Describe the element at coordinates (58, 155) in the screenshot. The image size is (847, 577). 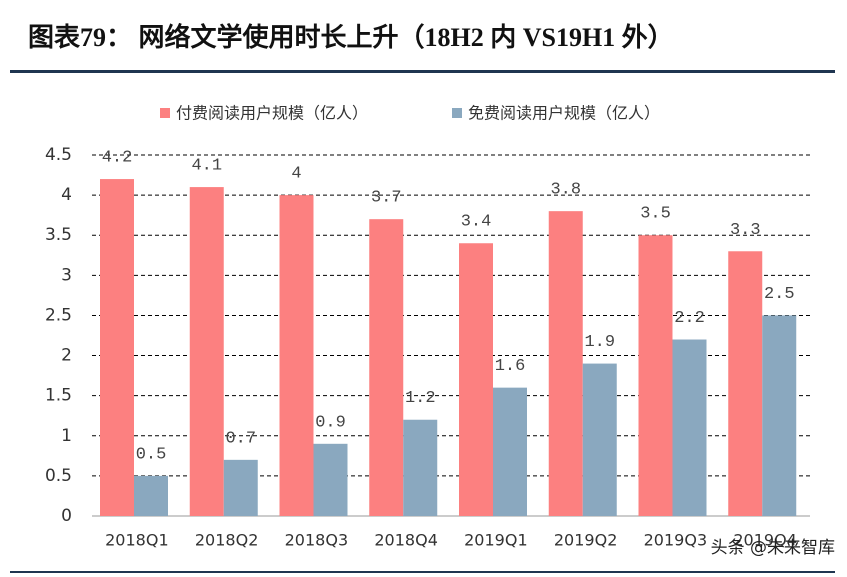
I see `y-tick-label: 4.5` at that location.